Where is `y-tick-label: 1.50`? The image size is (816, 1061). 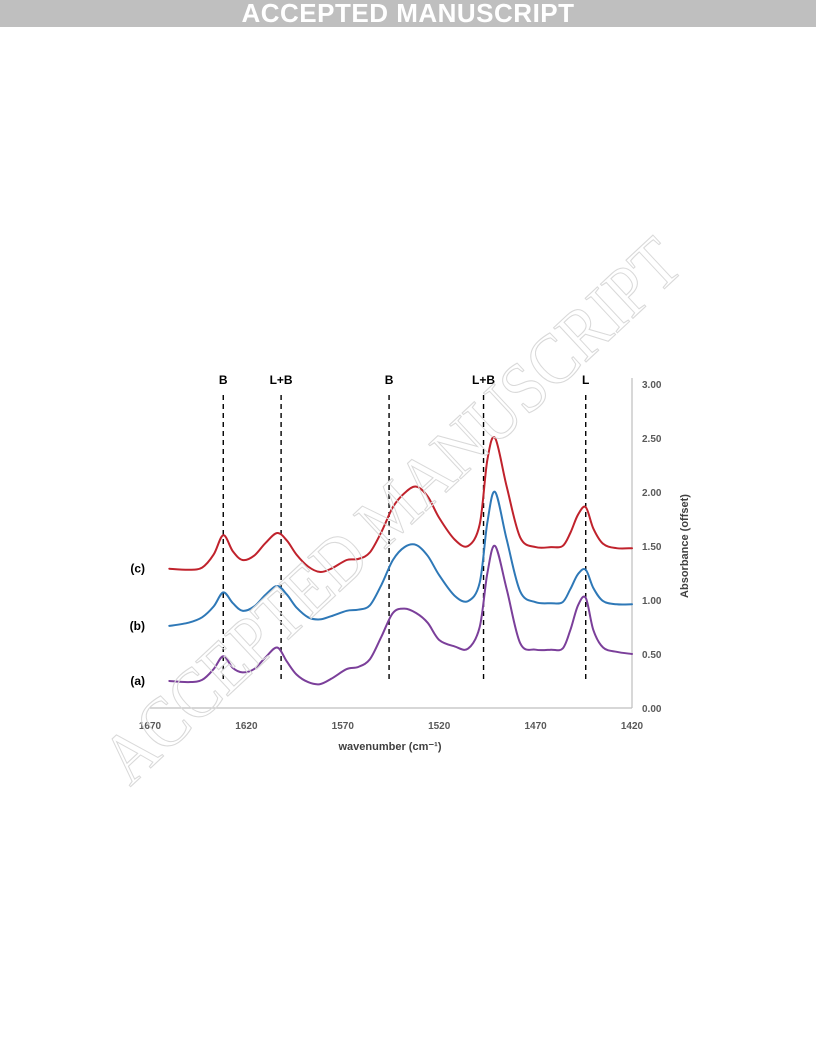
y-tick-label: 1.50 is located at coordinates (652, 547).